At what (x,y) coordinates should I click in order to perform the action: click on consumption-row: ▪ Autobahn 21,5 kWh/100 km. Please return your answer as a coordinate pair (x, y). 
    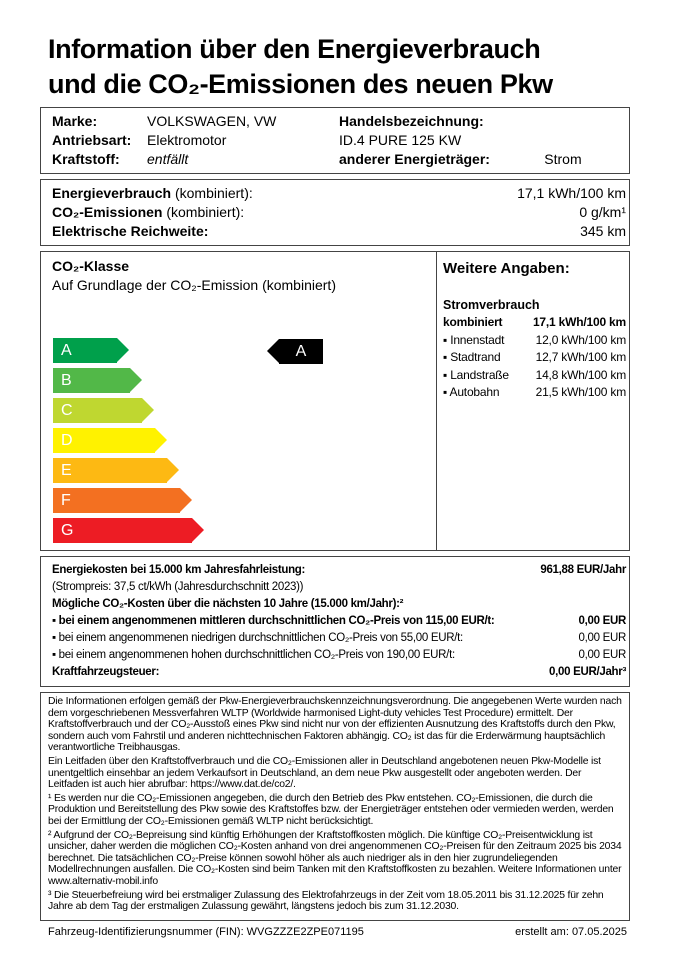
    Looking at the image, I should click on (534, 393).